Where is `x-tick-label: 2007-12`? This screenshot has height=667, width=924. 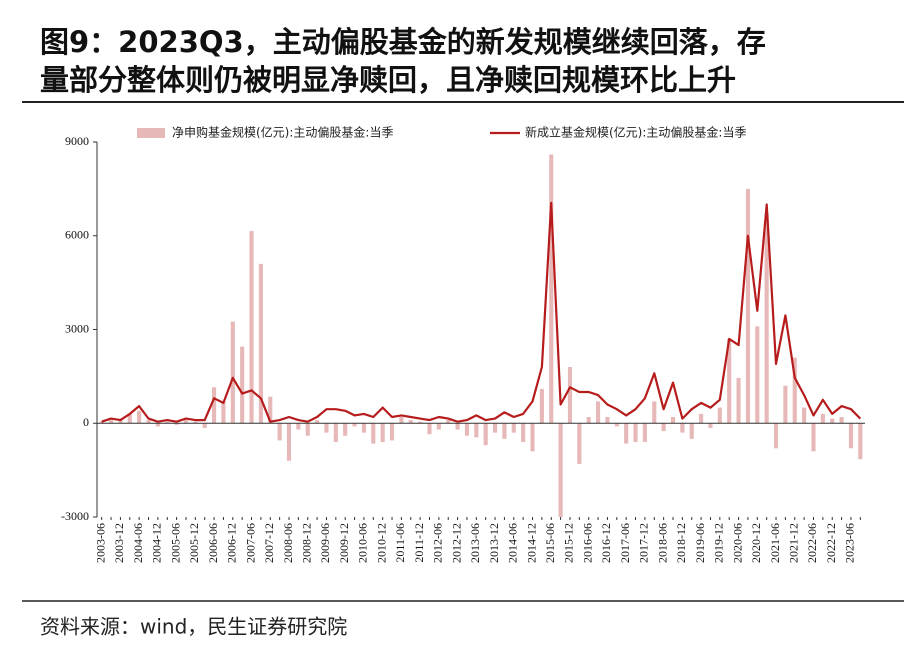 x-tick-label: 2007-12 is located at coordinates (269, 543).